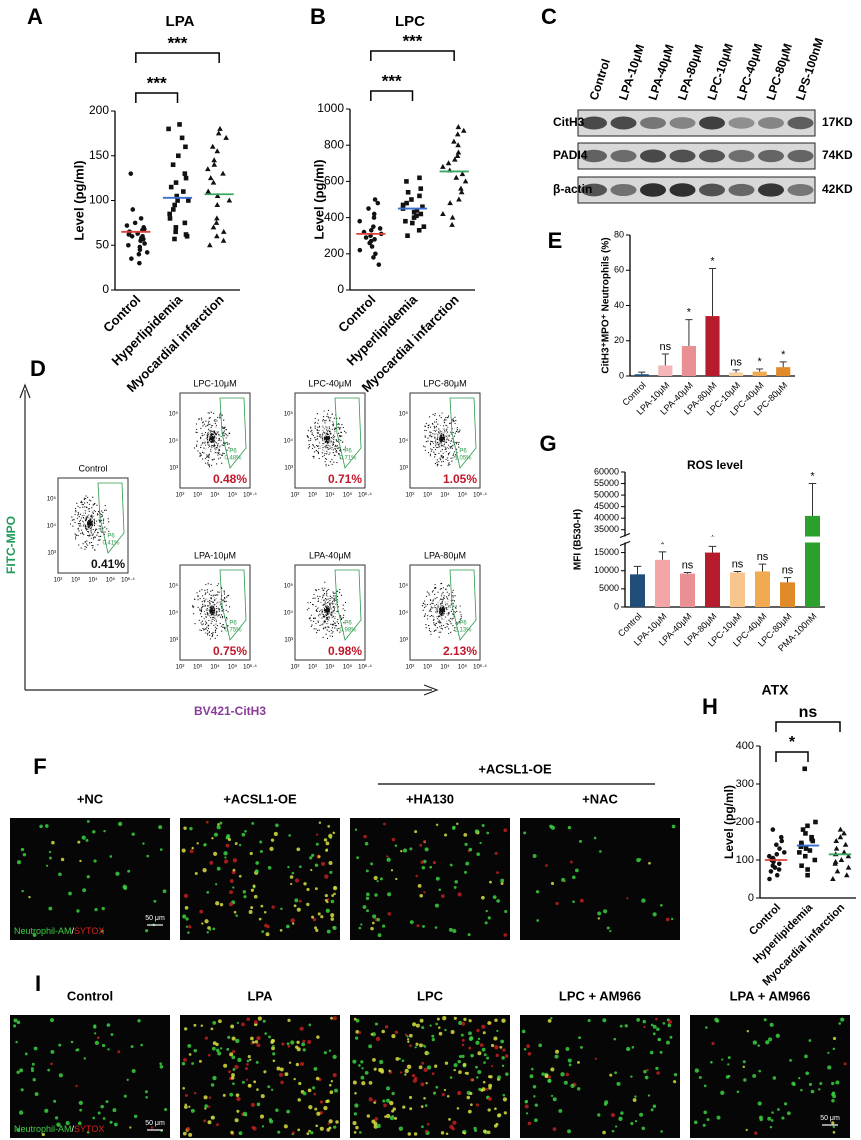 The image size is (861, 1140). Describe the element at coordinates (180, 668) in the screenshot. I see `x-tick-label: 10²` at that location.